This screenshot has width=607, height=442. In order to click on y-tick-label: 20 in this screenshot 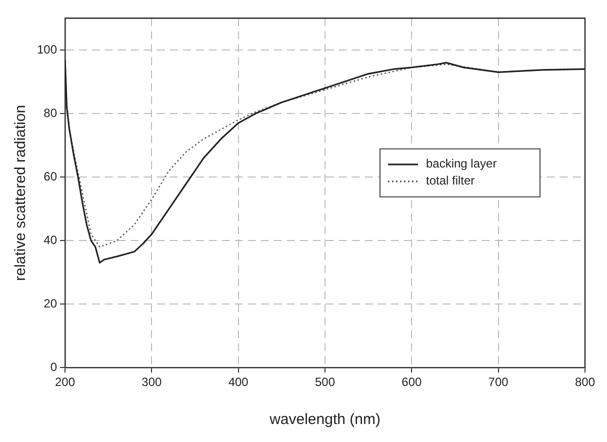, I will do `click(51, 303)`.